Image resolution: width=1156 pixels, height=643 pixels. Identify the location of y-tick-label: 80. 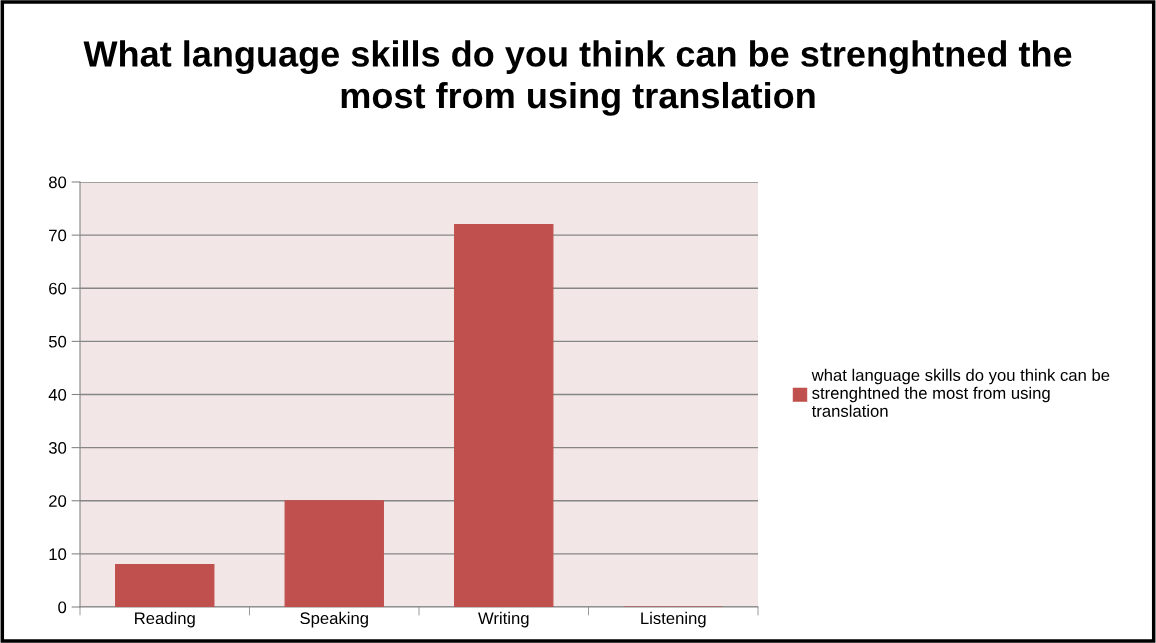
(57, 182).